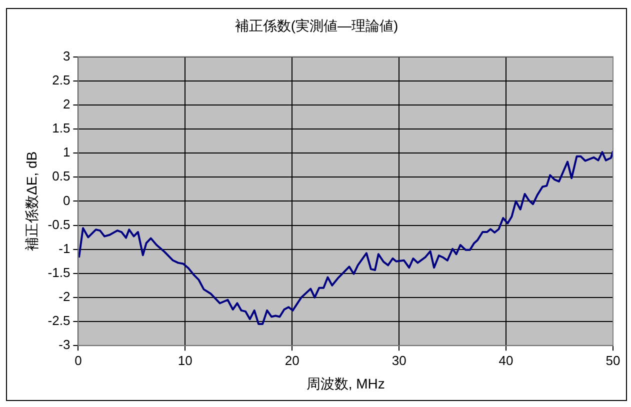 Image resolution: width=631 pixels, height=407 pixels. What do you see at coordinates (61, 80) in the screenshot?
I see `y-tick-label: 2.5` at bounding box center [61, 80].